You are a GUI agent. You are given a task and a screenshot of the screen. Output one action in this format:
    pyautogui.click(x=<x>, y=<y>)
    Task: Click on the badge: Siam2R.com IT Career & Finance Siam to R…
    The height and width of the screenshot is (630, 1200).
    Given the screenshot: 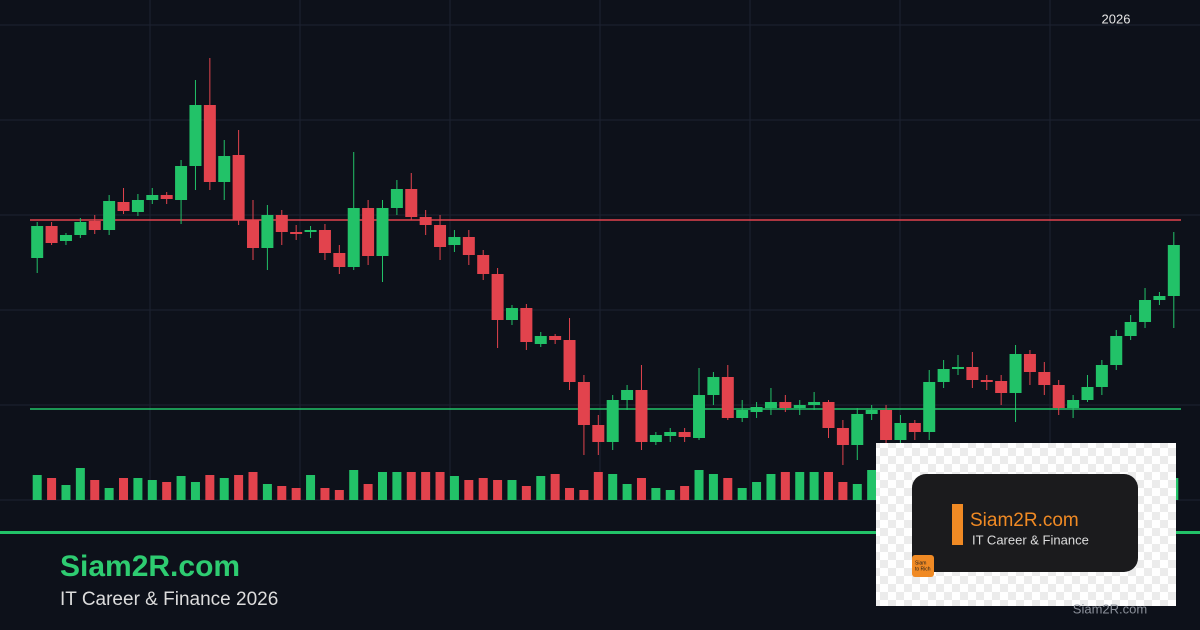 What is the action you would take?
    pyautogui.click(x=1026, y=524)
    